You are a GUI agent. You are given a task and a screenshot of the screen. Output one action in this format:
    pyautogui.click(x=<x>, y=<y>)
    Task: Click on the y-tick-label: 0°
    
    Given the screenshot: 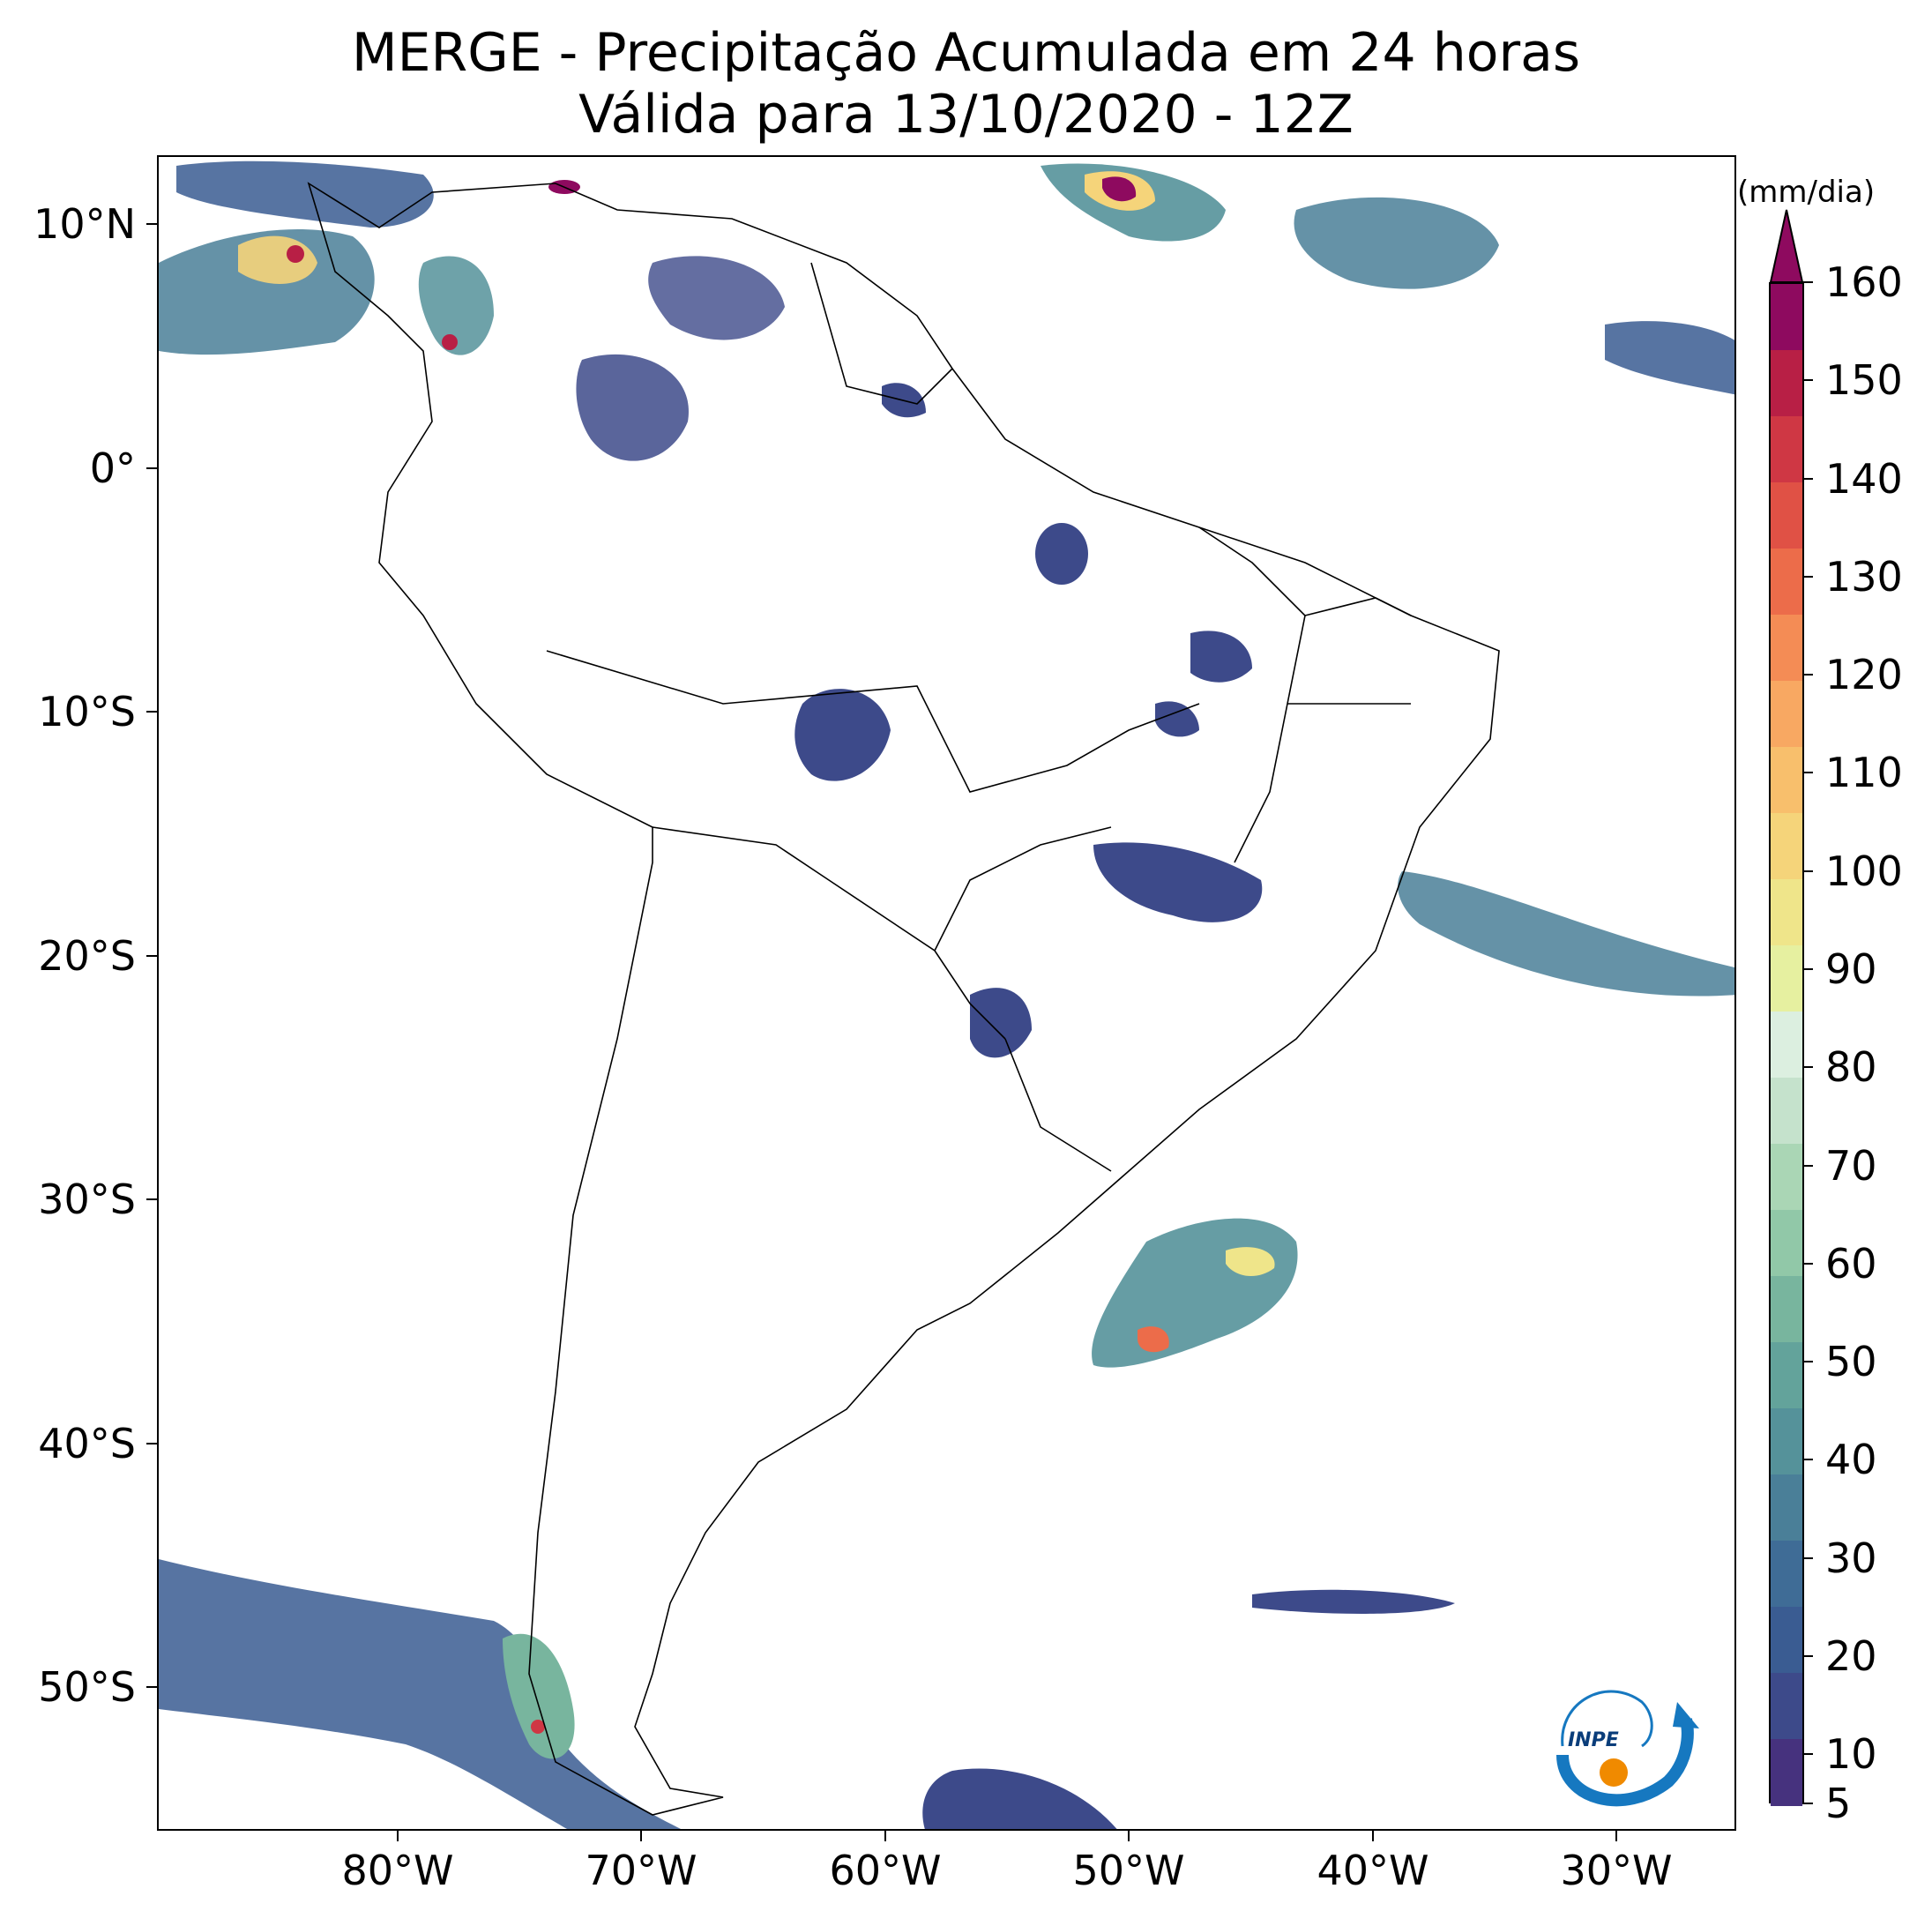 What is the action you would take?
    pyautogui.click(x=112, y=468)
    